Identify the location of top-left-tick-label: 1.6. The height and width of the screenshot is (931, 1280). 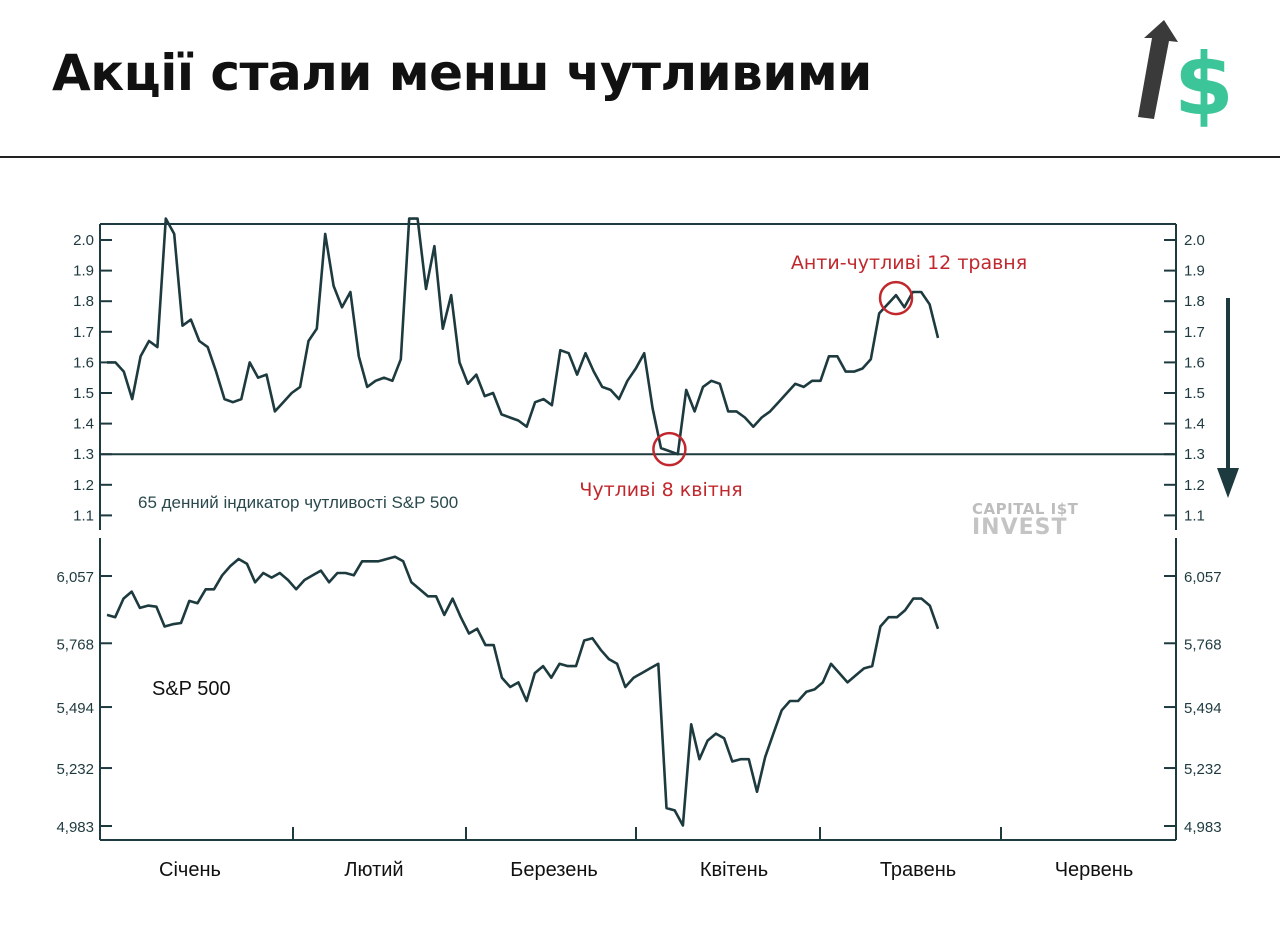
(83, 362).